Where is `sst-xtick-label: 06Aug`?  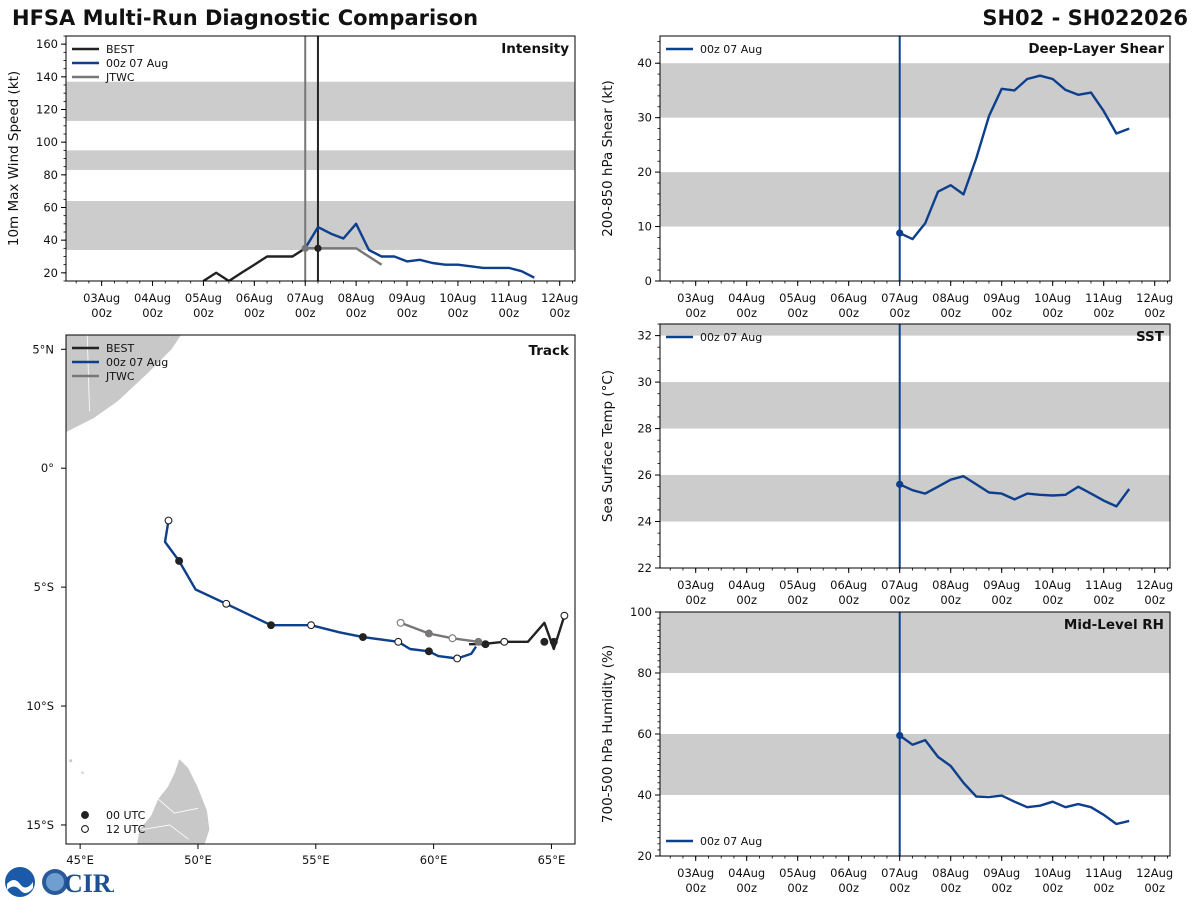
sst-xtick-label: 06Aug is located at coordinates (848, 585).